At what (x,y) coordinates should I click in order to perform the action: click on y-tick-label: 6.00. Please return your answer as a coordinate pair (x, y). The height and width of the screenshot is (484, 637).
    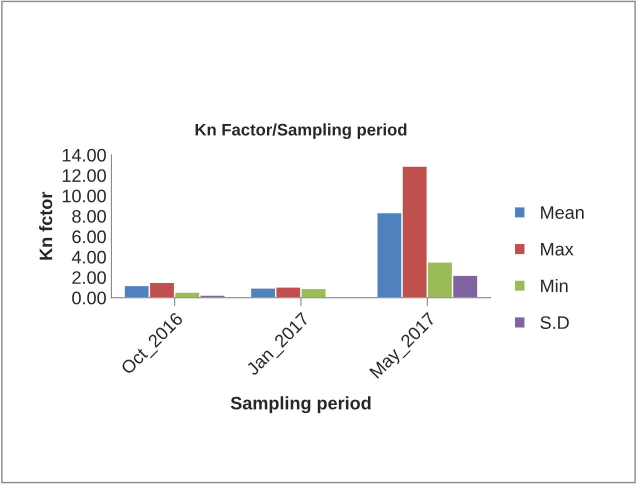
    Looking at the image, I should click on (89, 237).